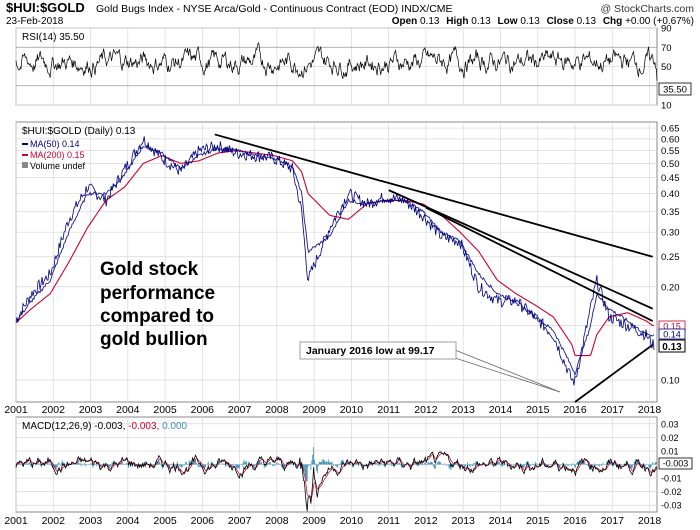 The width and height of the screenshot is (700, 530). What do you see at coordinates (613, 521) in the screenshot?
I see `x-tick-label-bottom: 2017` at bounding box center [613, 521].